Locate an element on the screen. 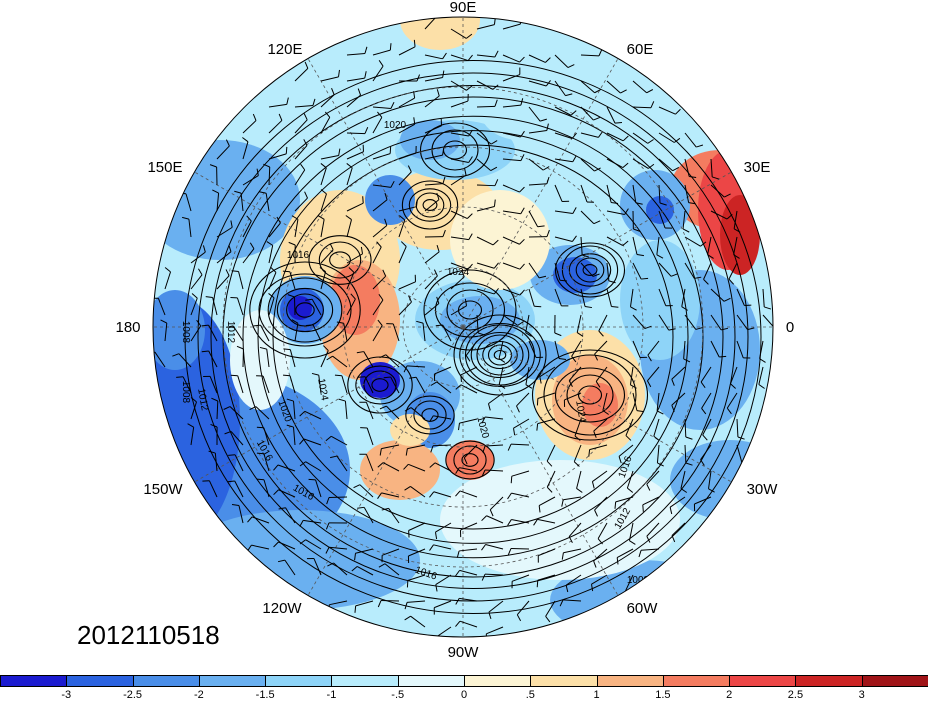 The width and height of the screenshot is (928, 702). contour-value-label: 1020 is located at coordinates (395, 125).